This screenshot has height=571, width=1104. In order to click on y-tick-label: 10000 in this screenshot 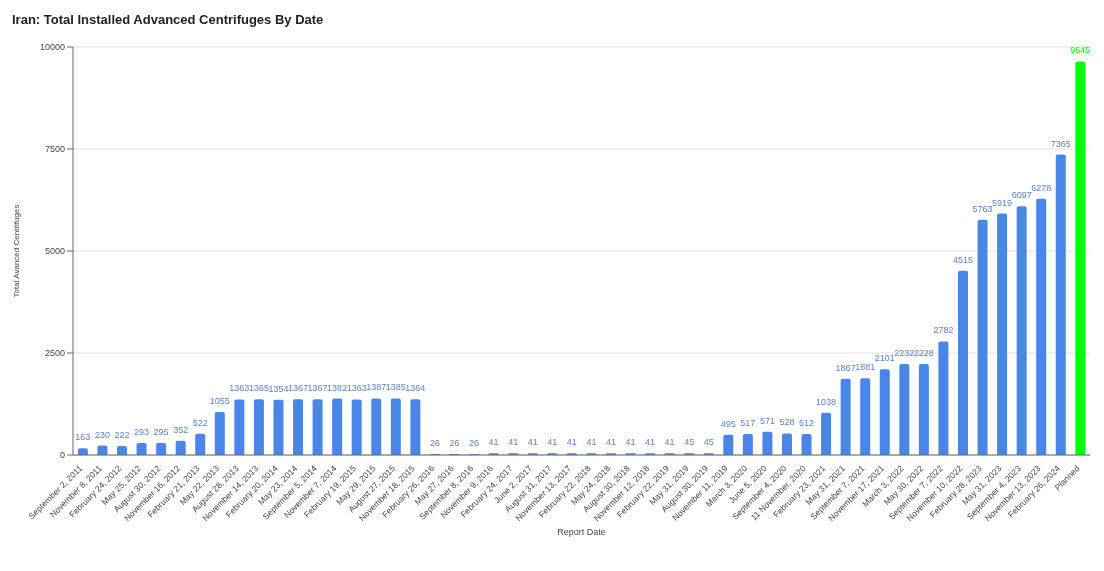, I will do `click(52, 47)`.